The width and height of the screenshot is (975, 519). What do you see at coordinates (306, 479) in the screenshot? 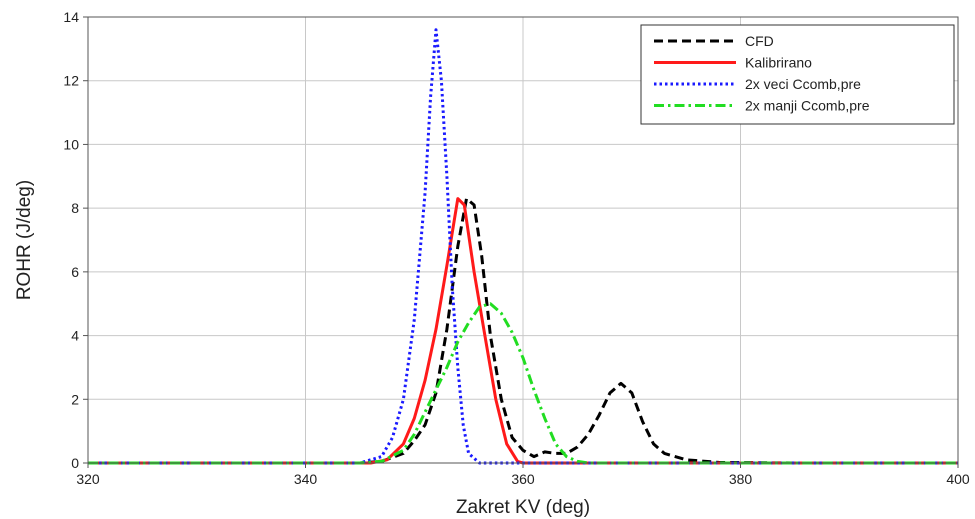
I see `x-tick-label: 340` at bounding box center [306, 479].